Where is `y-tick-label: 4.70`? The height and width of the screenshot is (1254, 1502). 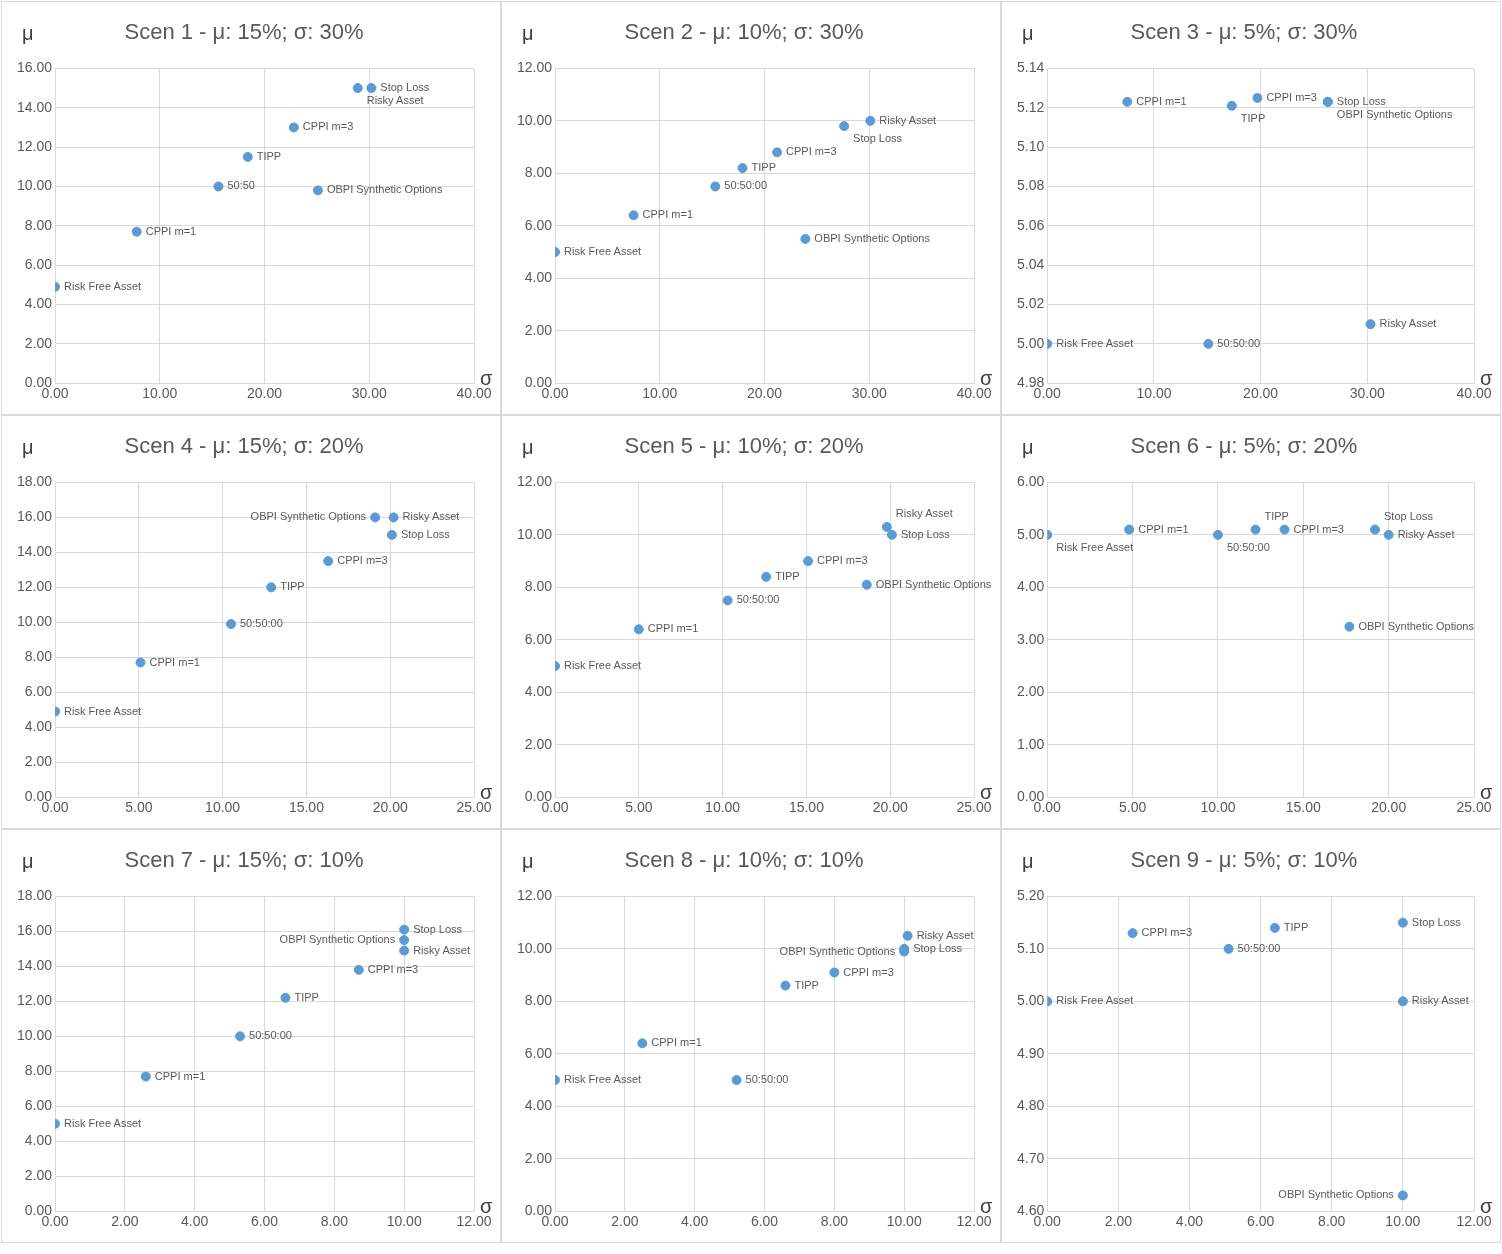 y-tick-label: 4.70 is located at coordinates (1031, 1157).